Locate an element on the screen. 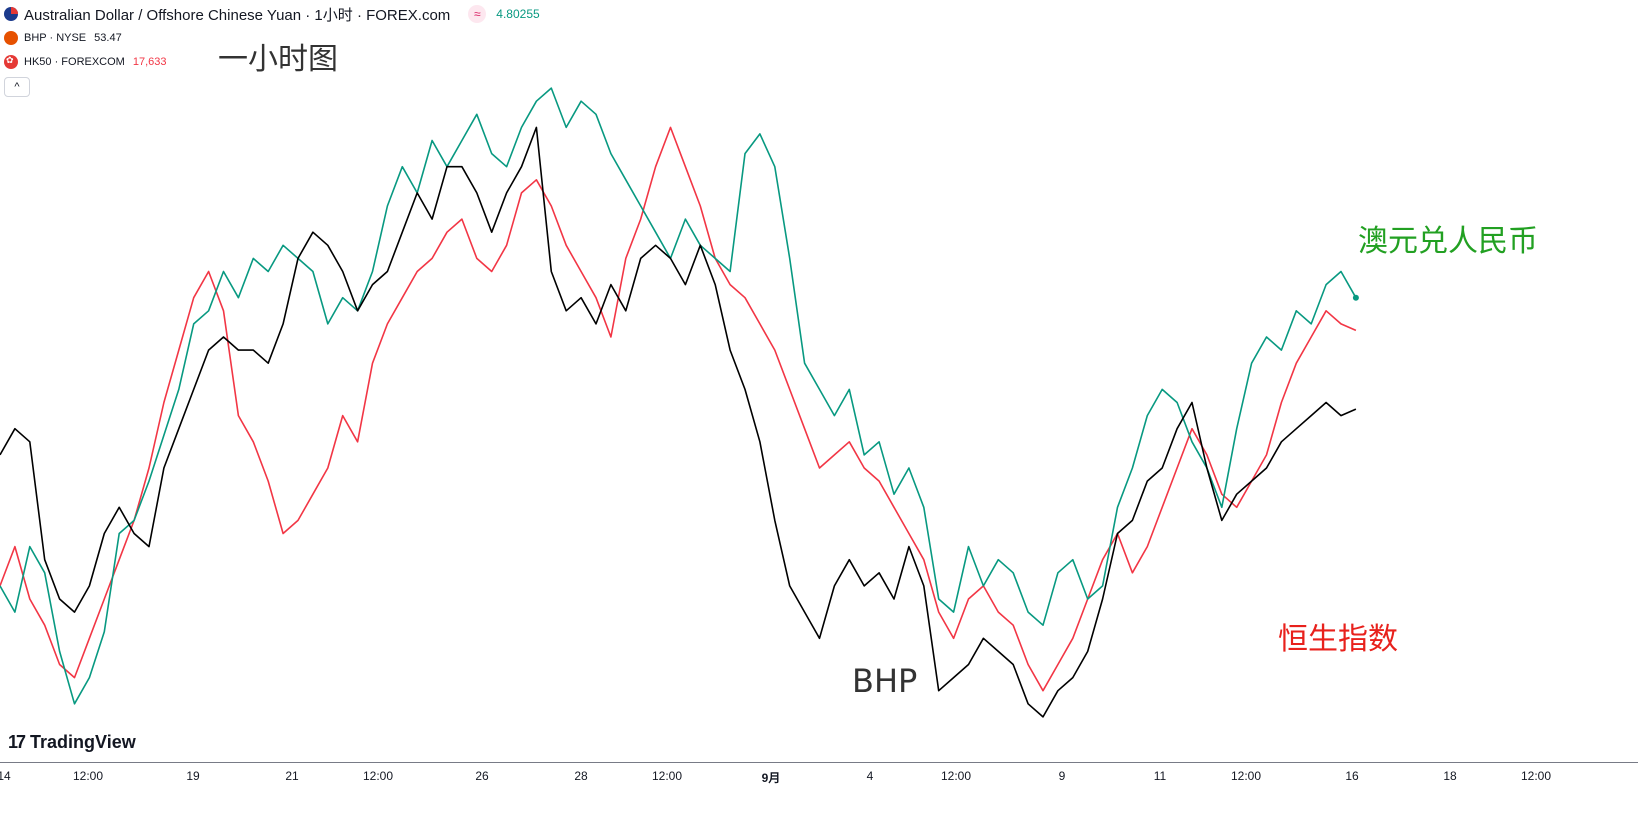 The width and height of the screenshot is (1638, 825). audcnh-annotation: 澳元兑人民币 is located at coordinates (1448, 241).